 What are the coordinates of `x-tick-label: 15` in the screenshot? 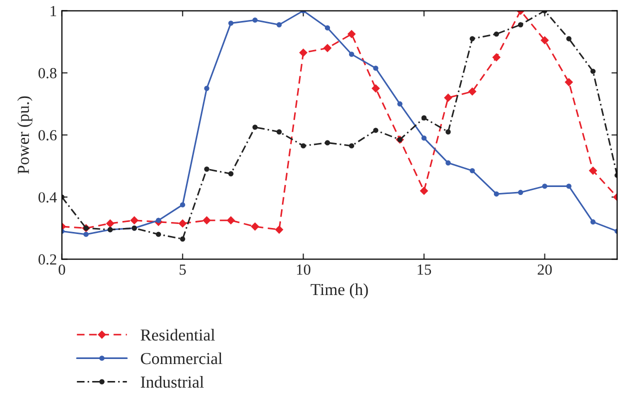 It's located at (425, 269).